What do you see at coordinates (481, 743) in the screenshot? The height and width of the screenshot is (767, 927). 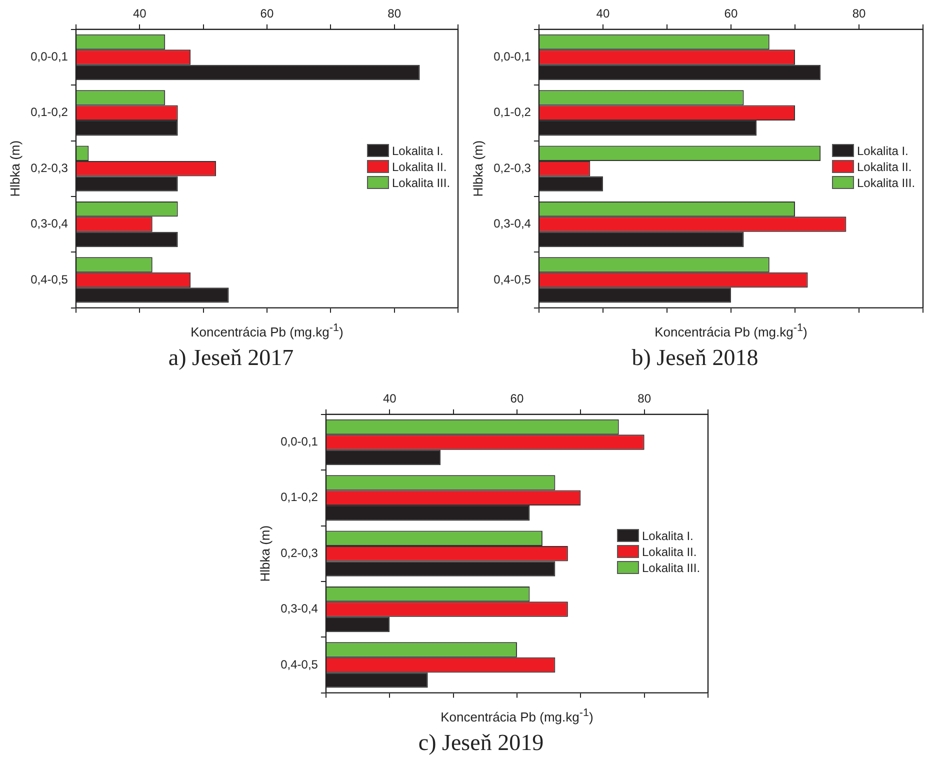 I see `text: c) Jeseň 2019` at bounding box center [481, 743].